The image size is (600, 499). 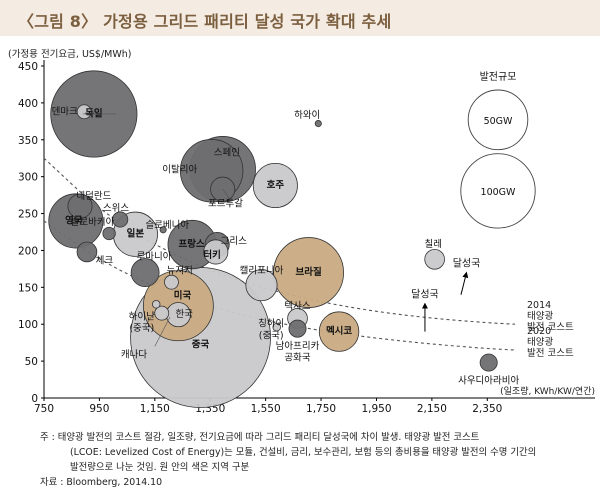 I want to click on legend-label: 50GW, so click(x=498, y=121).